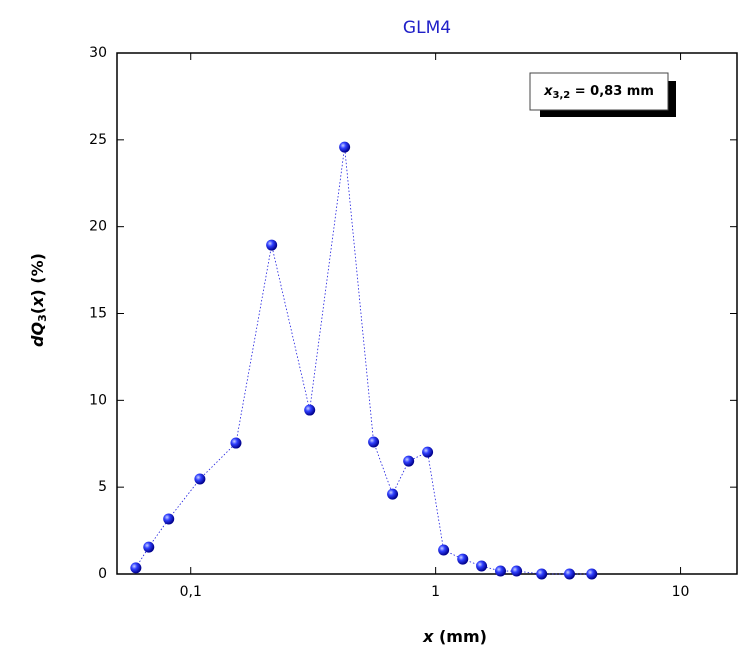 The image size is (738, 649). Describe the element at coordinates (548, 91) in the screenshot. I see `annotation-part: x` at that location.